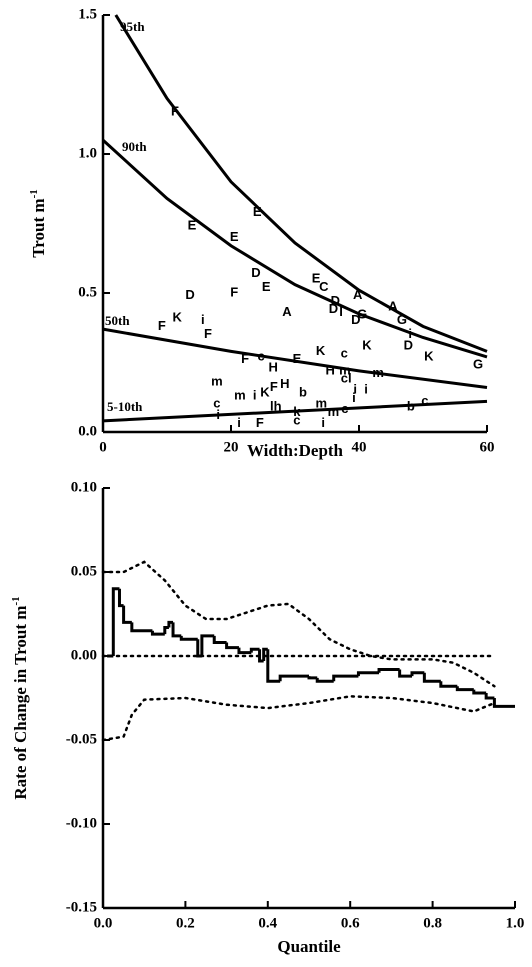 The width and height of the screenshot is (532, 967). What do you see at coordinates (84, 487) in the screenshot?
I see `y-tick-label: 0.10` at bounding box center [84, 487].